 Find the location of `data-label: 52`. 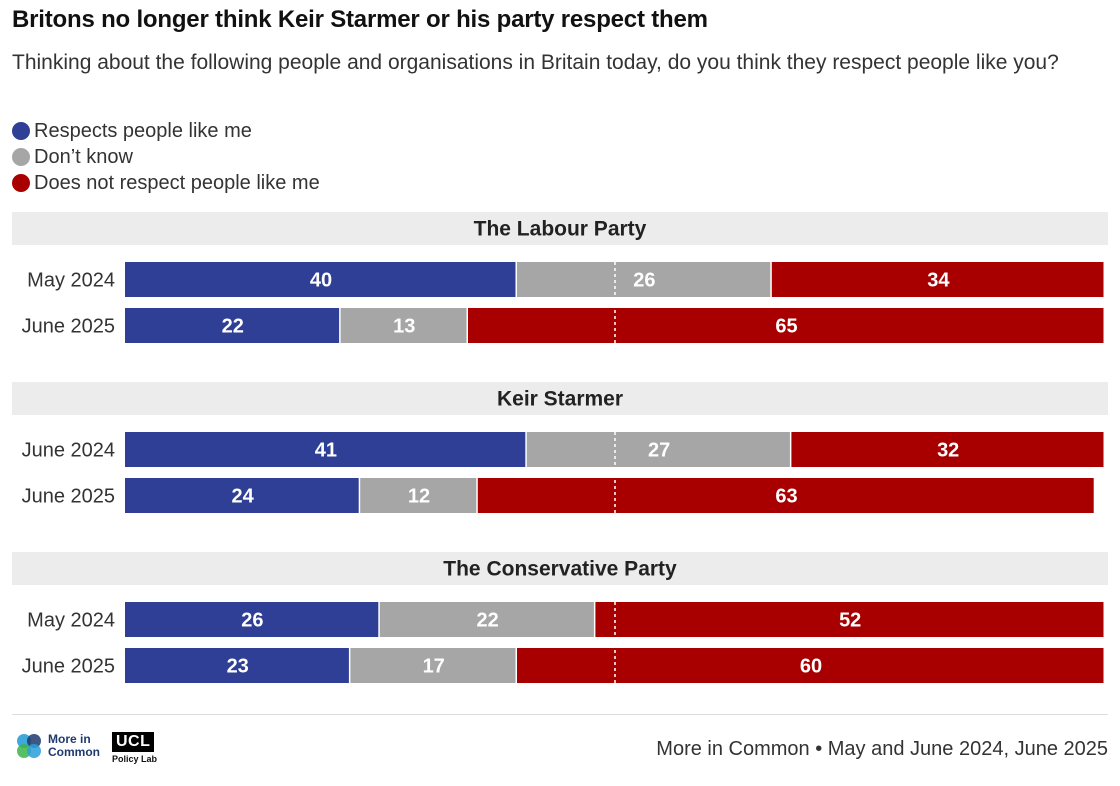

data-label: 52 is located at coordinates (850, 621).